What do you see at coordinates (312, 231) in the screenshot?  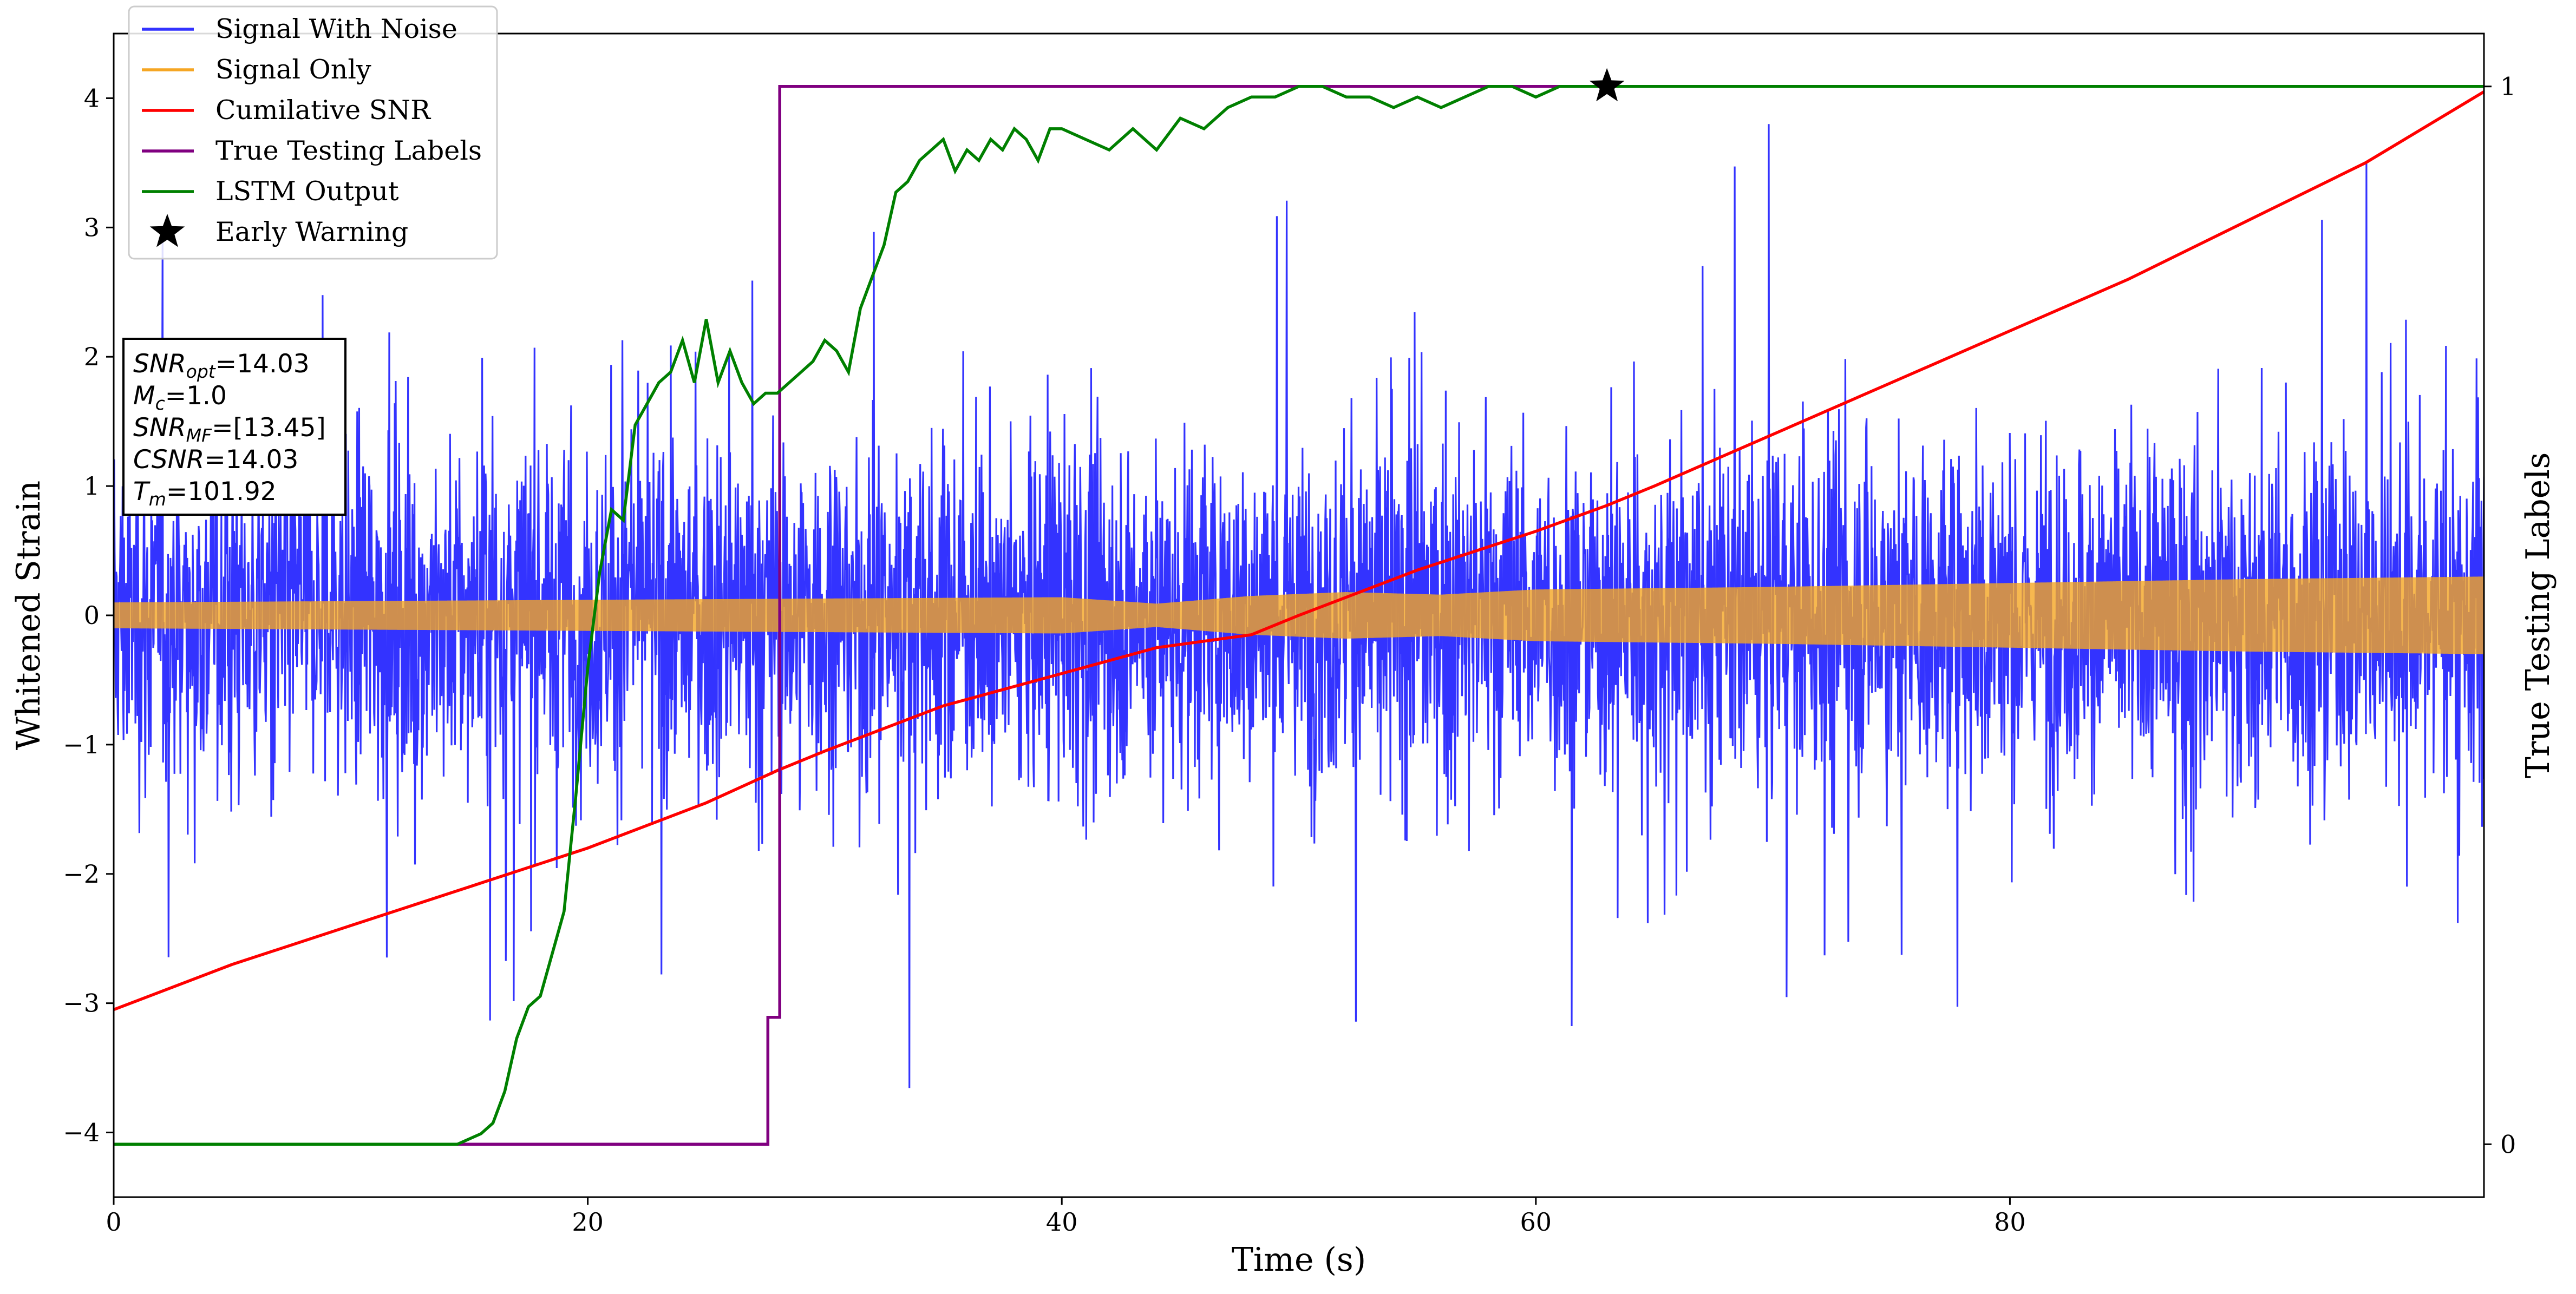 I see `legend-label: Early Warning` at bounding box center [312, 231].